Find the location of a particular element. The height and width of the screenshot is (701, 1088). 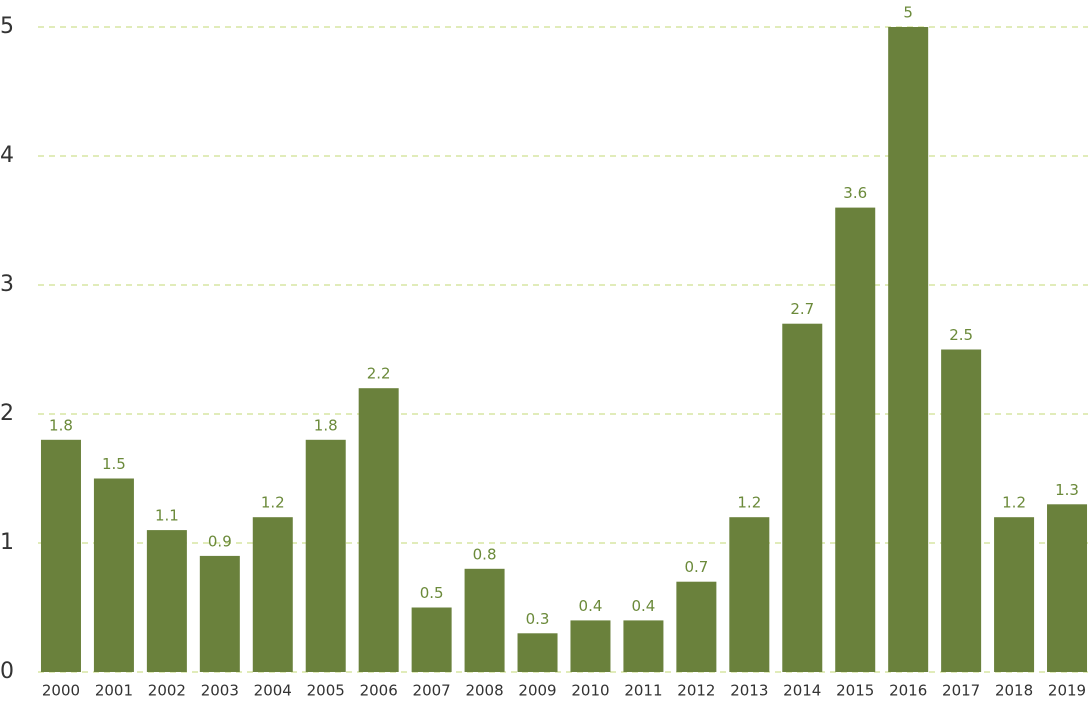

x-tick-label: 2005 is located at coordinates (326, 691).